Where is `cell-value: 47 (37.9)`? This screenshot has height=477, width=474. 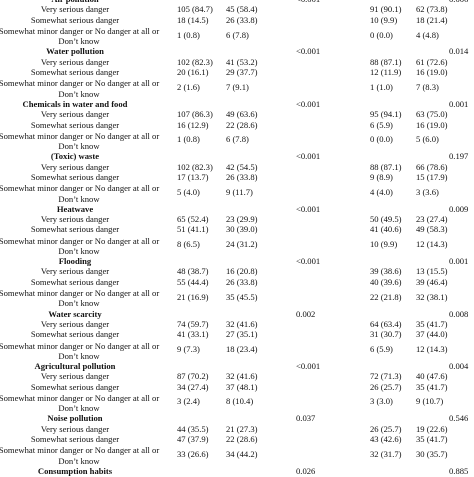 cell-value: 47 (37.9) is located at coordinates (193, 439).